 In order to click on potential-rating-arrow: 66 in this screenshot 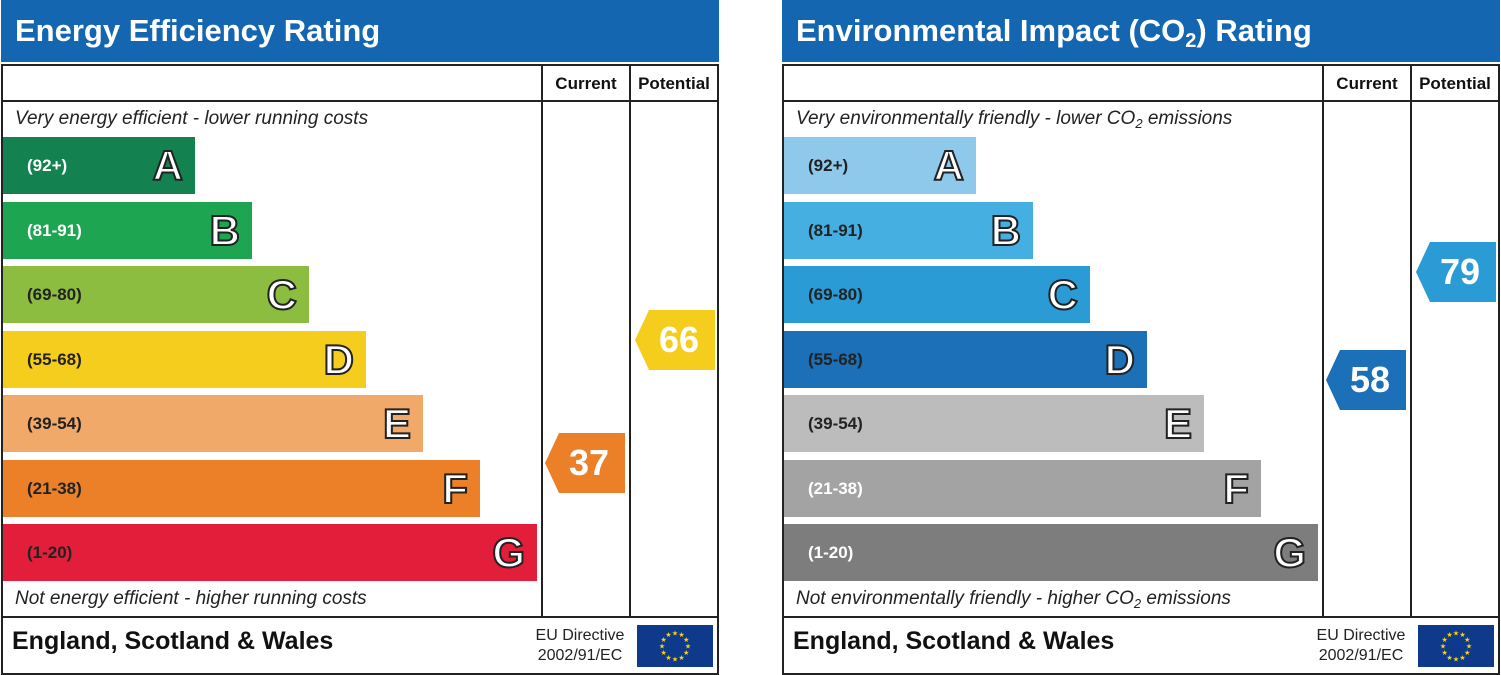, I will do `click(675, 340)`.